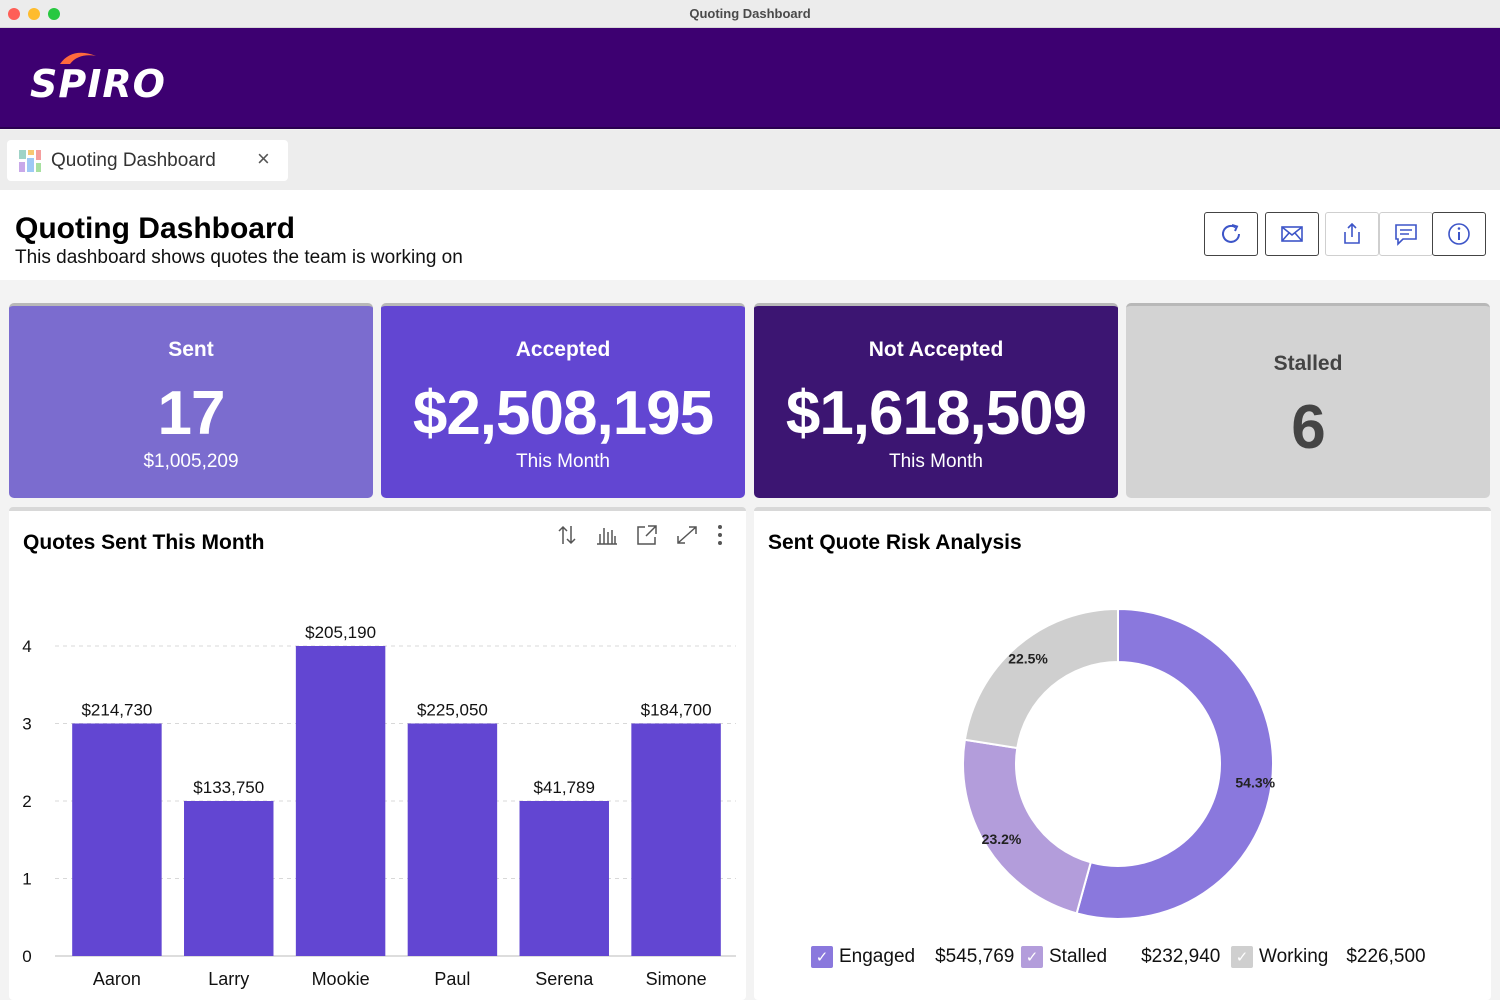  Describe the element at coordinates (191, 413) in the screenshot. I see `kpi-value: 17` at that location.